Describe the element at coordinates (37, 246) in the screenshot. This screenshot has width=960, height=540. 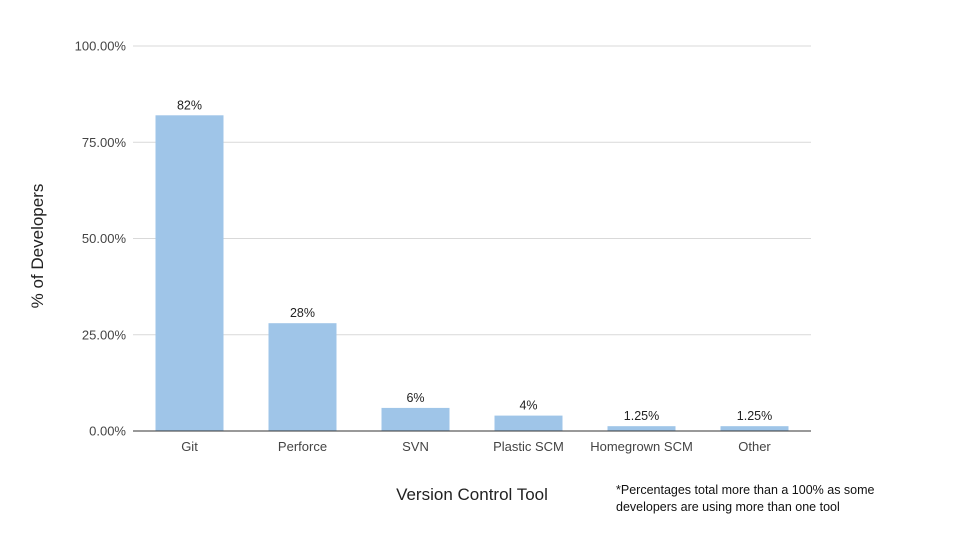
I see `y-axis-title: % of Developers` at that location.